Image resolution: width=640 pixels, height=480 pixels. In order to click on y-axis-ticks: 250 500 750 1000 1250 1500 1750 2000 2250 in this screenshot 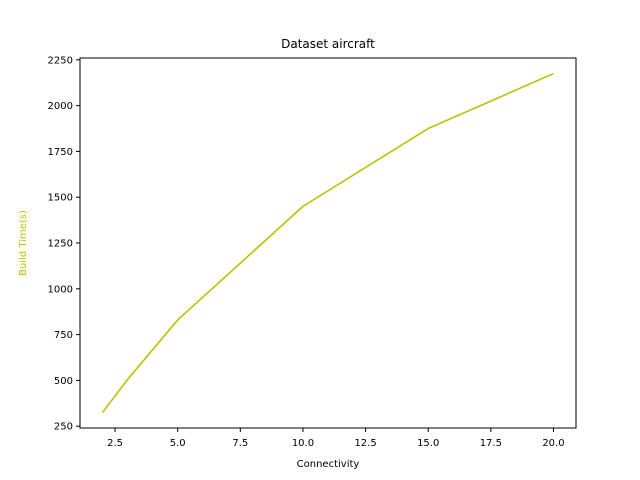, I will do `click(64, 244)`.